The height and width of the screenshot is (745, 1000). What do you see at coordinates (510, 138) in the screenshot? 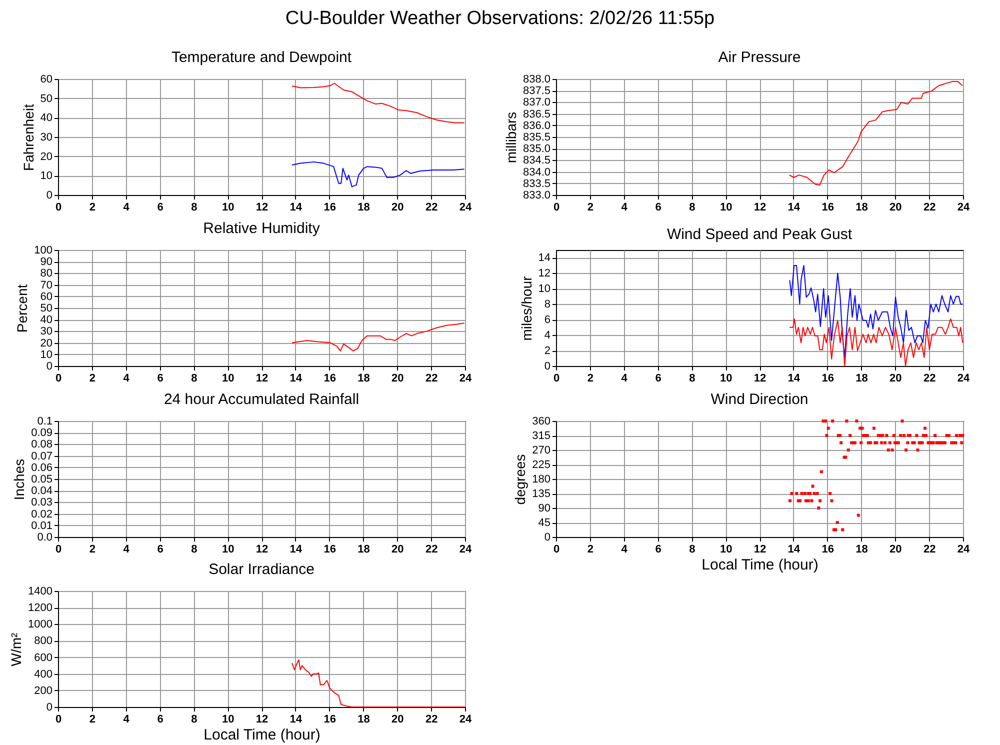
I see `y-axis-title: millibars` at bounding box center [510, 138].